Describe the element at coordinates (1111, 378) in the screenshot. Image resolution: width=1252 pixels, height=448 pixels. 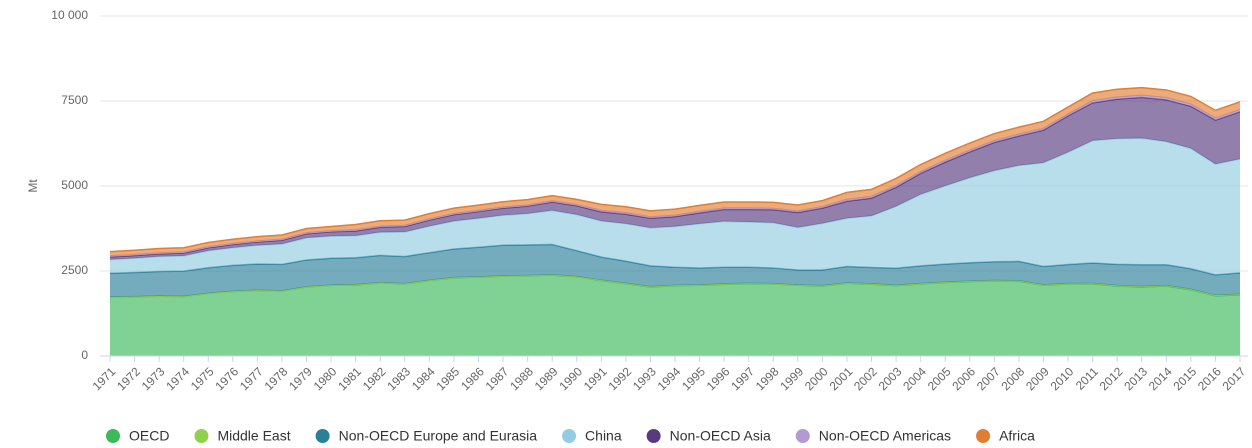
I see `x-tick-label: 2012` at that location.